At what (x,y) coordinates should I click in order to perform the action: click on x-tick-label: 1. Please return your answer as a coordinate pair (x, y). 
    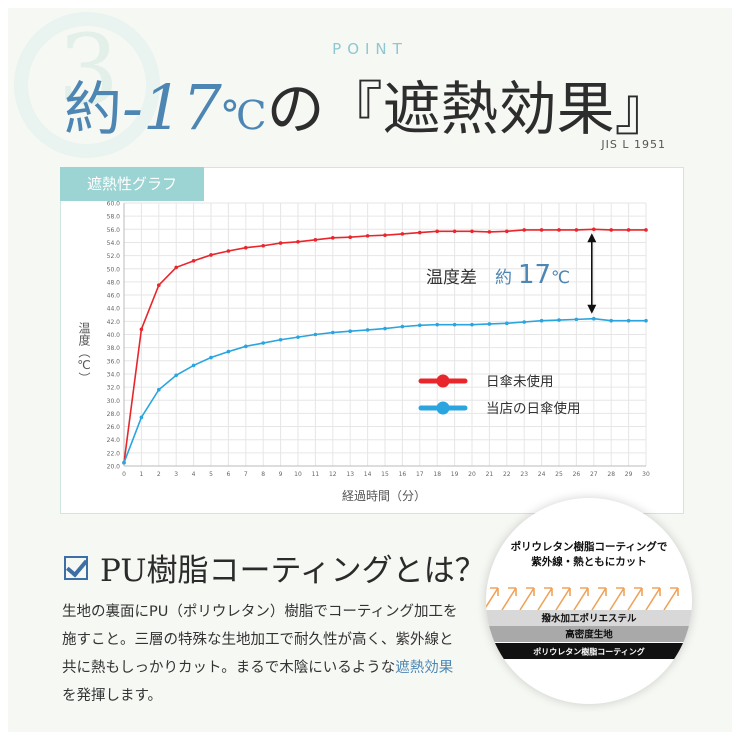
    Looking at the image, I should click on (141, 474).